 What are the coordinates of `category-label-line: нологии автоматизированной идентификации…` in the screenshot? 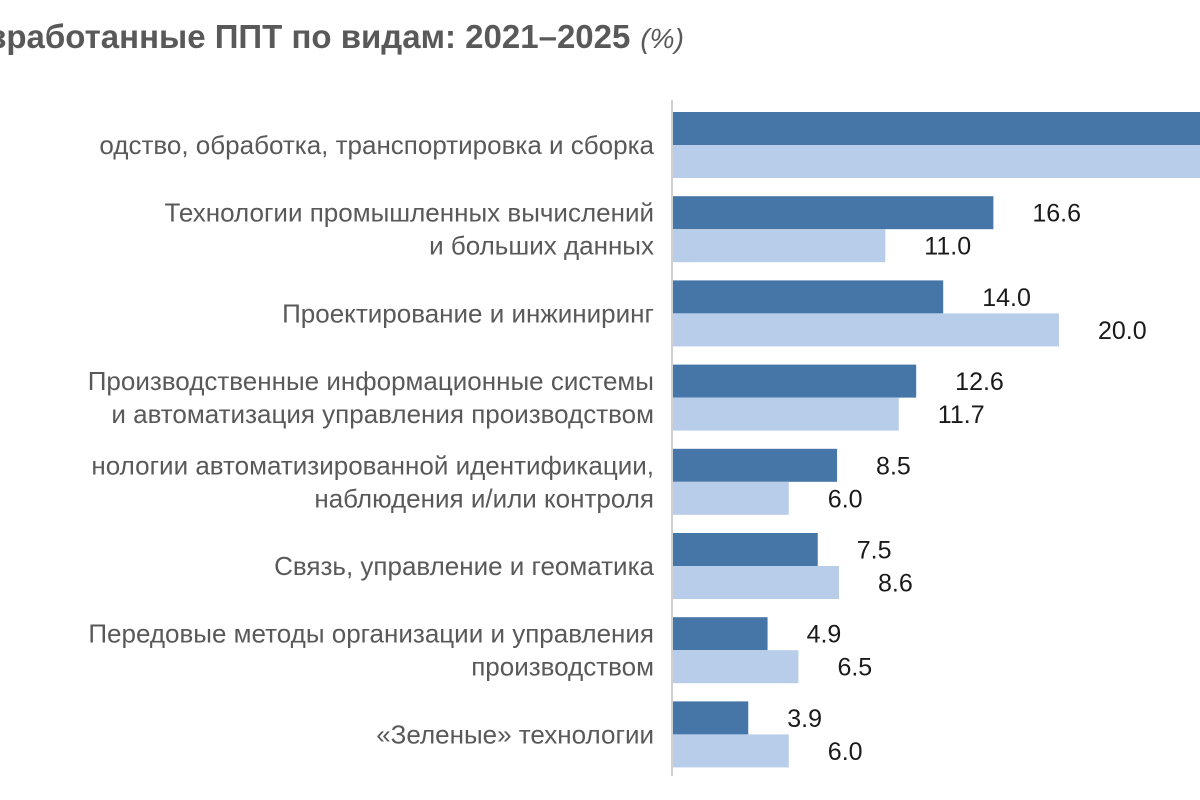 It's located at (372, 465).